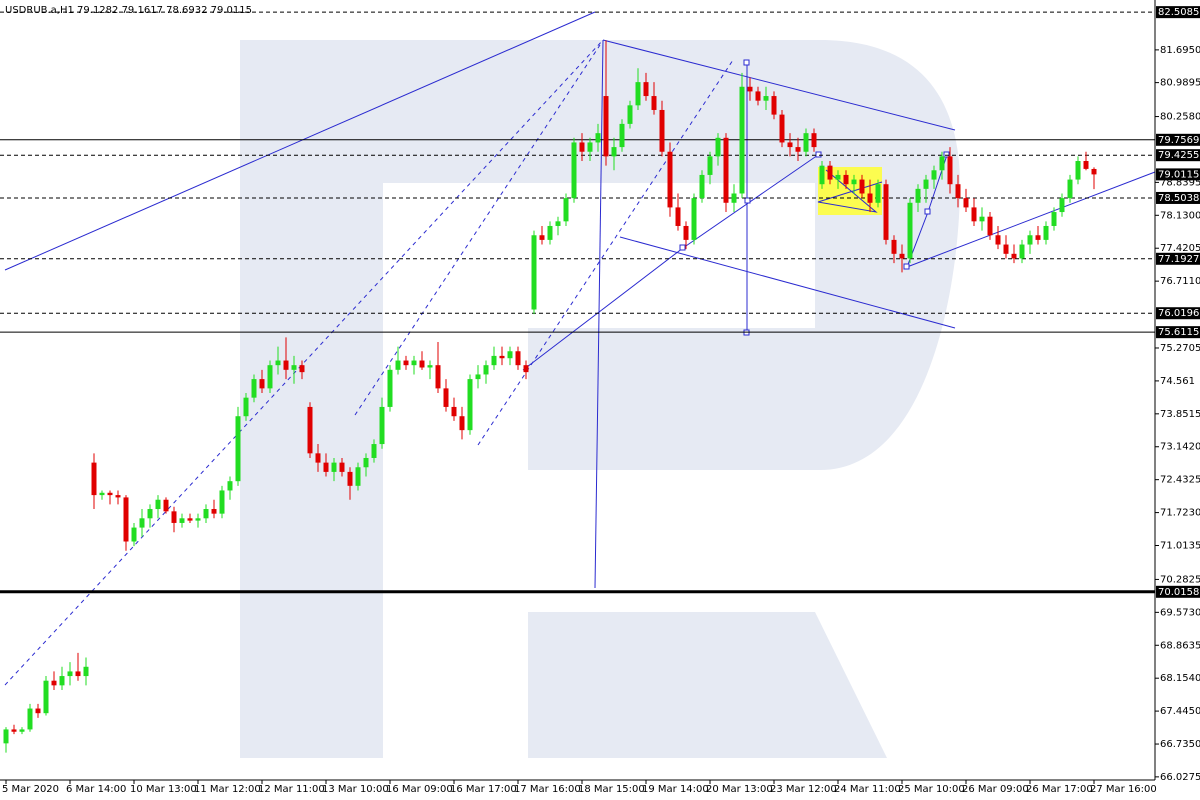  Describe the element at coordinates (1178, 332) in the screenshot. I see `price-label: 75.6115` at that location.